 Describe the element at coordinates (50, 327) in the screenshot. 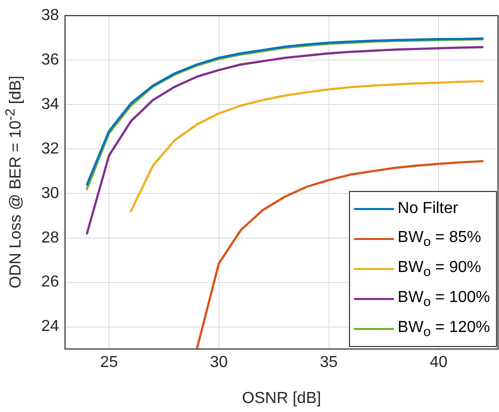

I see `y-tick-label: 24` at that location.